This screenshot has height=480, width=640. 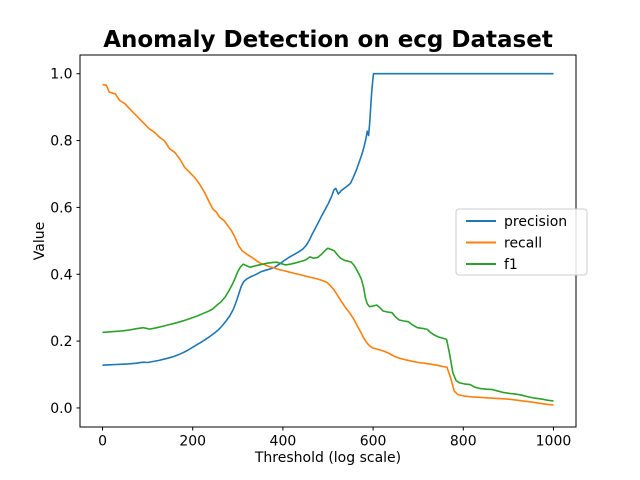 What do you see at coordinates (61, 142) in the screenshot?
I see `y-tick-label: 0.8` at bounding box center [61, 142].